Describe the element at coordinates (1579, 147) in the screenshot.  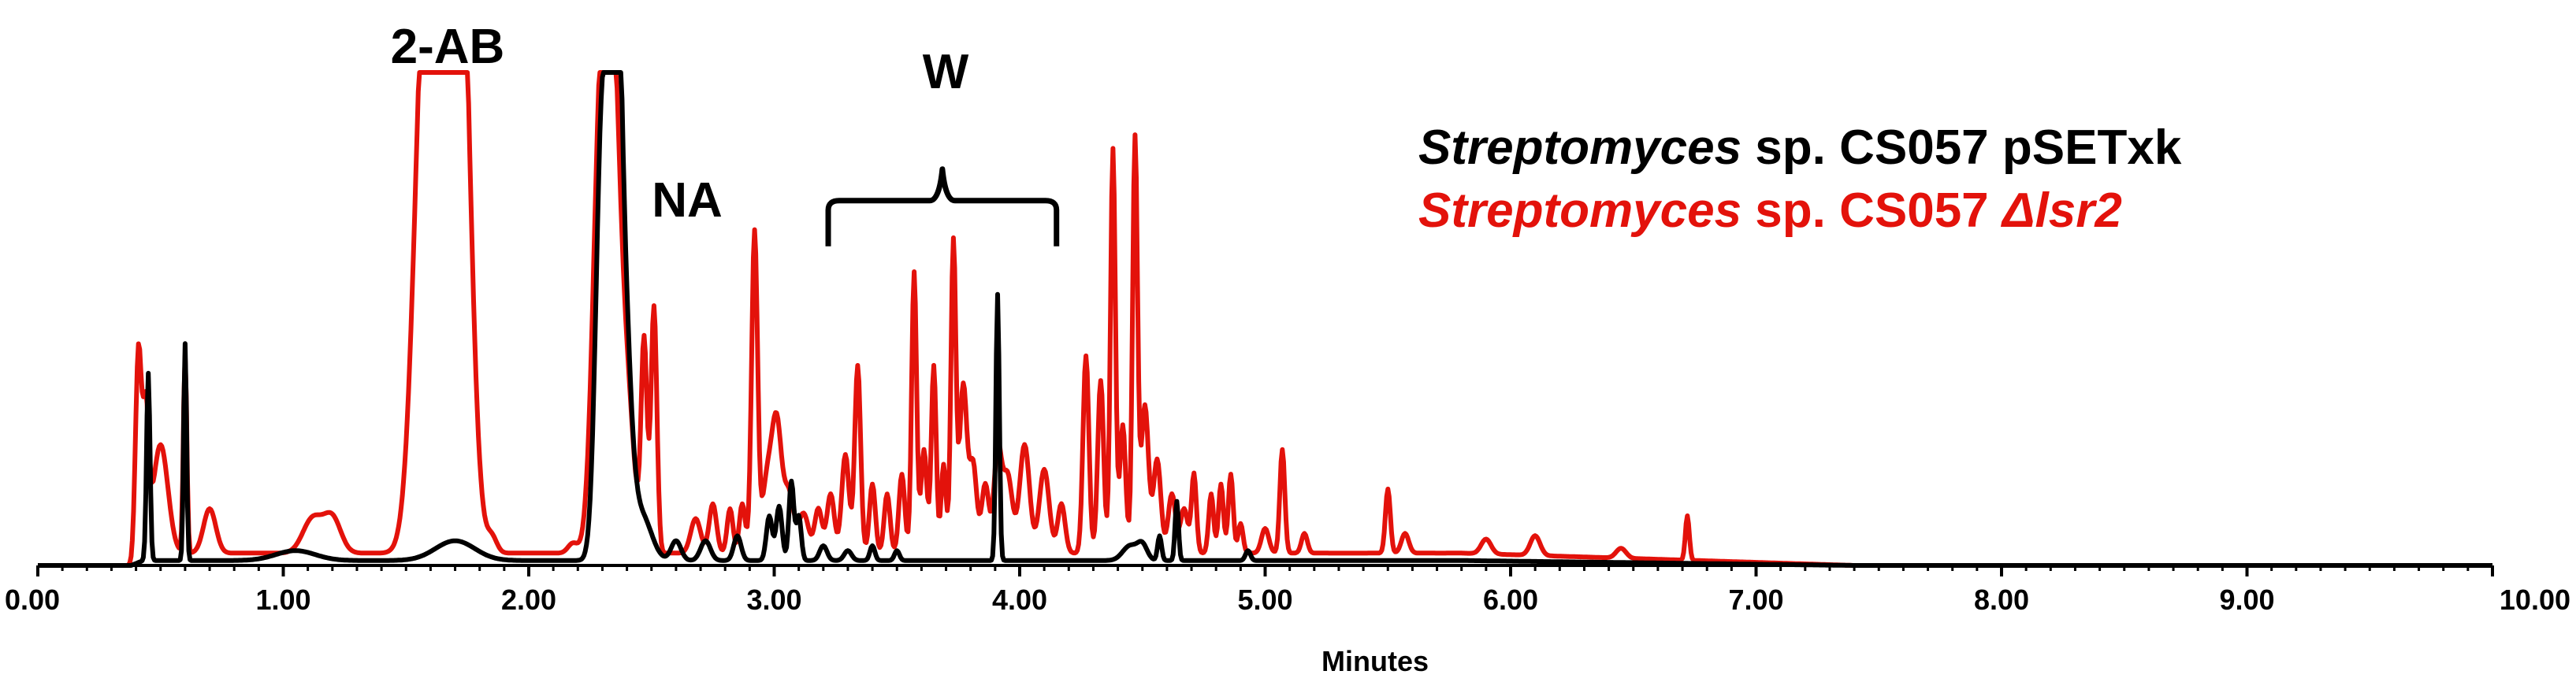
I see `legend-entry-pSETxk-italic: Streptomyces` at that location.